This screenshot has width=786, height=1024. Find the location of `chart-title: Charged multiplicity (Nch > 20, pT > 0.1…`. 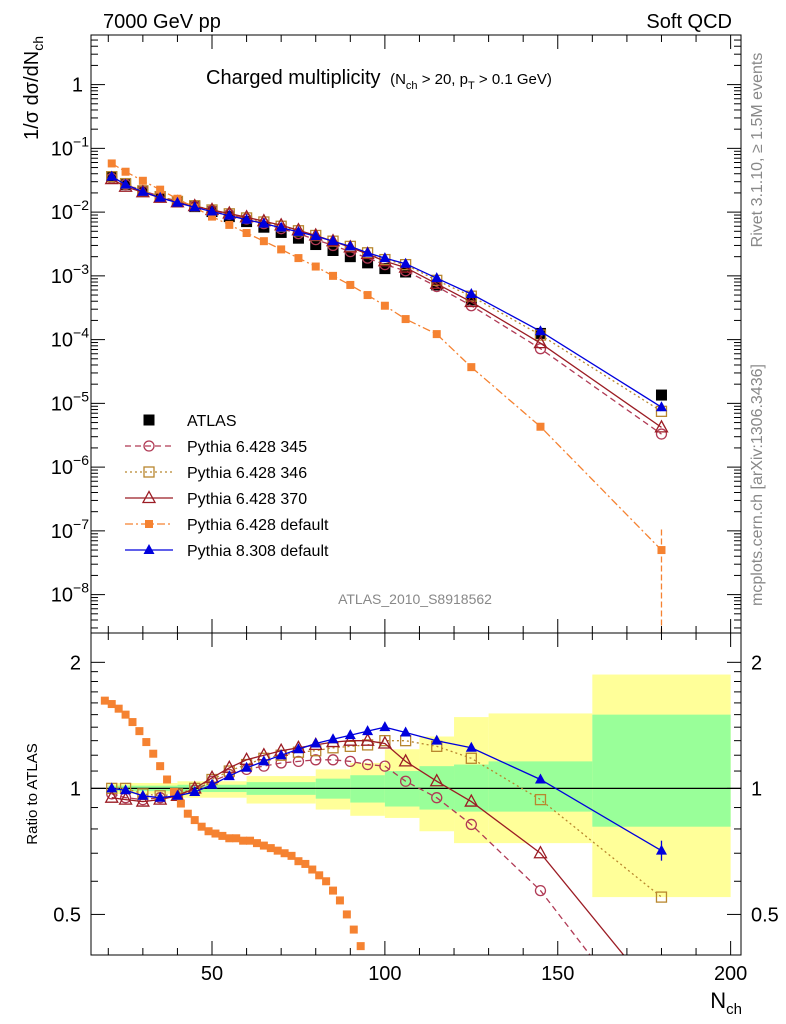

chart-title: Charged multiplicity (Nch > 20, pT > 0.1… is located at coordinates (379, 79).